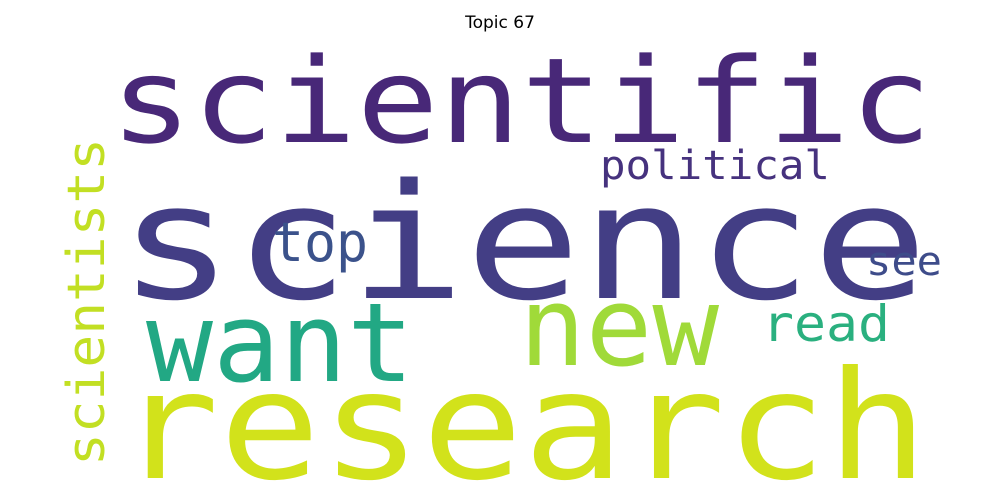 This screenshot has width=1000, height=500. Describe the element at coordinates (87, 302) in the screenshot. I see `word-scientists: scientists` at that location.